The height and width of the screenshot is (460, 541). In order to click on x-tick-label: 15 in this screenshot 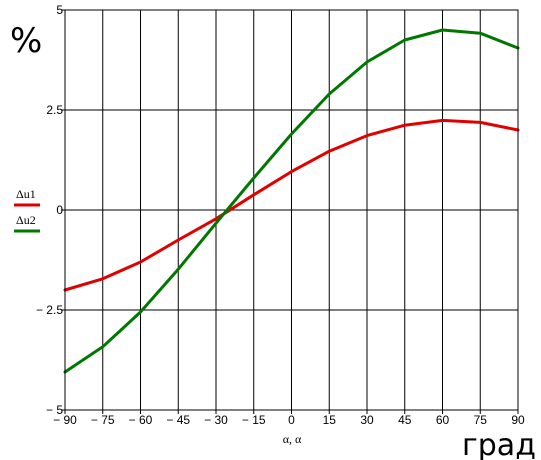, I will do `click(330, 420)`.